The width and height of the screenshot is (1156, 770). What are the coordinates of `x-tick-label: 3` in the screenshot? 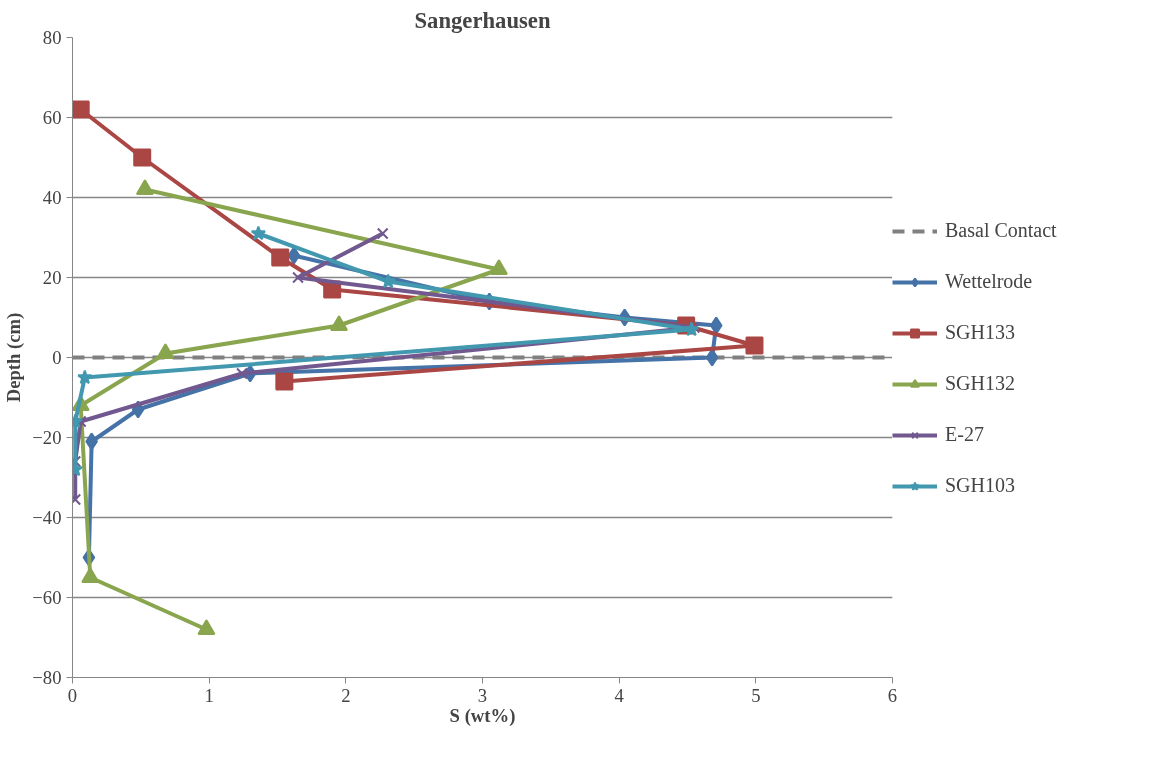 It's located at (482, 695).